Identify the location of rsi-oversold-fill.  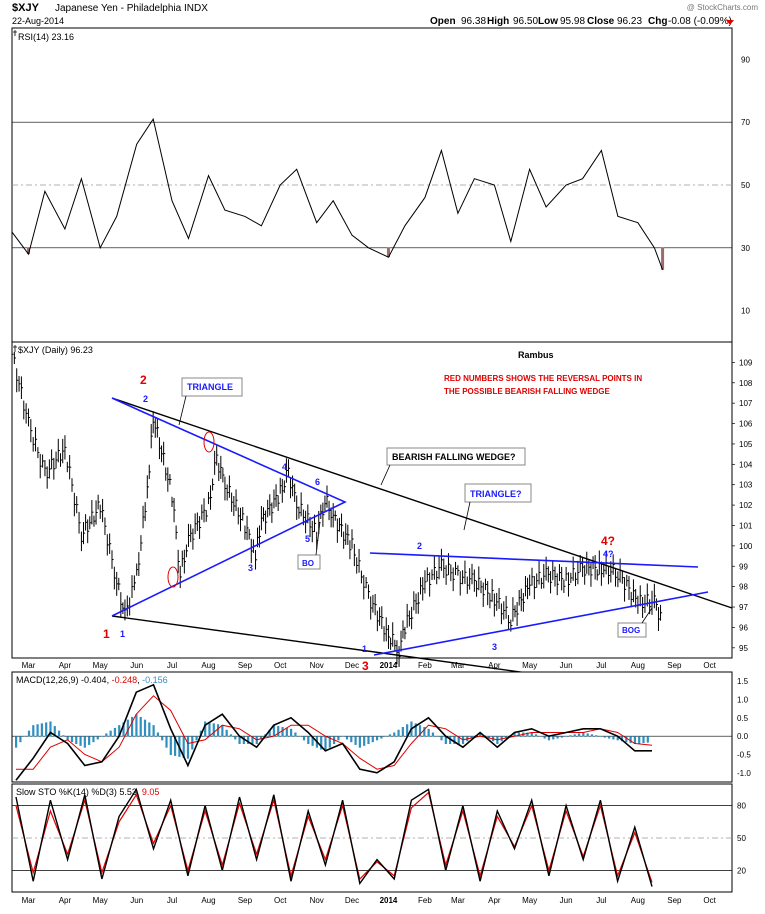
(388, 252).